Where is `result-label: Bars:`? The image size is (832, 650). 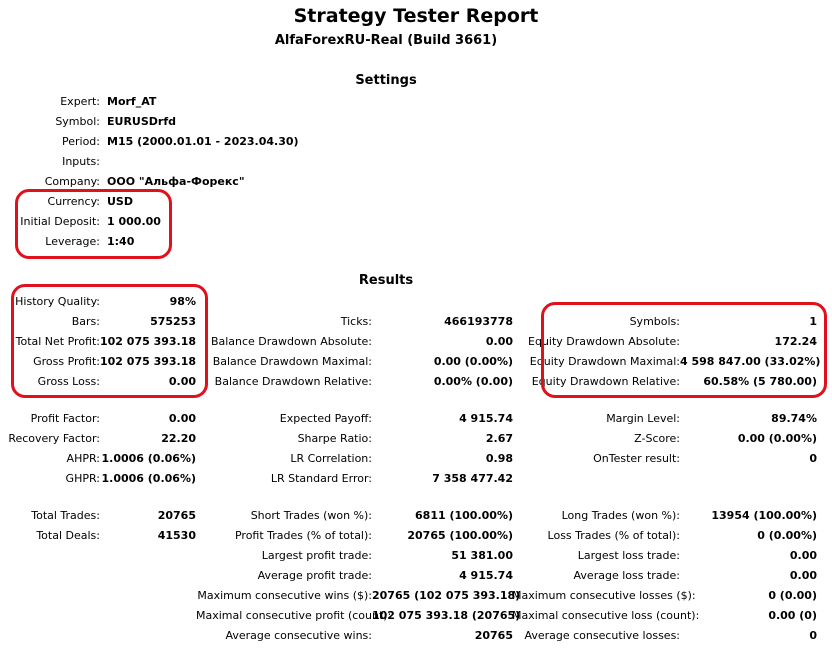 result-label: Bars: is located at coordinates (85, 321).